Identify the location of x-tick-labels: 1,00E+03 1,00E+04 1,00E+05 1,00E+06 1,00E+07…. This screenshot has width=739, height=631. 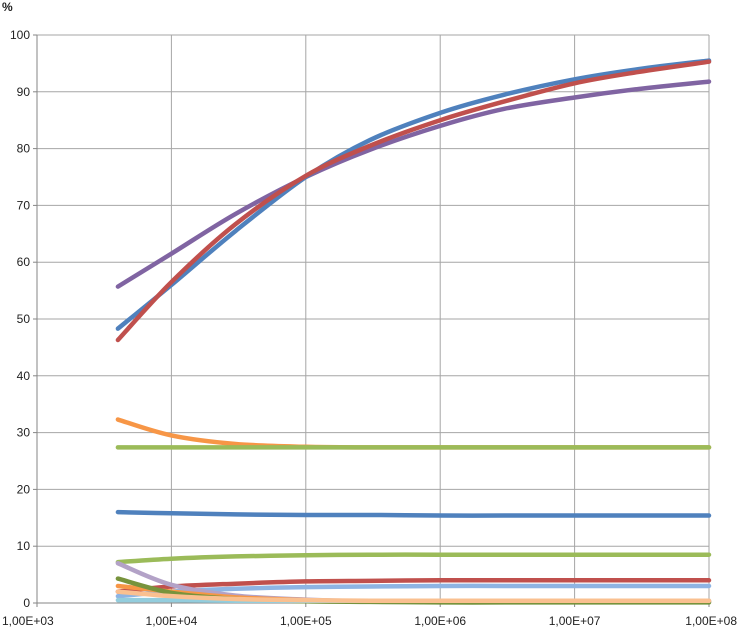
(369, 621).